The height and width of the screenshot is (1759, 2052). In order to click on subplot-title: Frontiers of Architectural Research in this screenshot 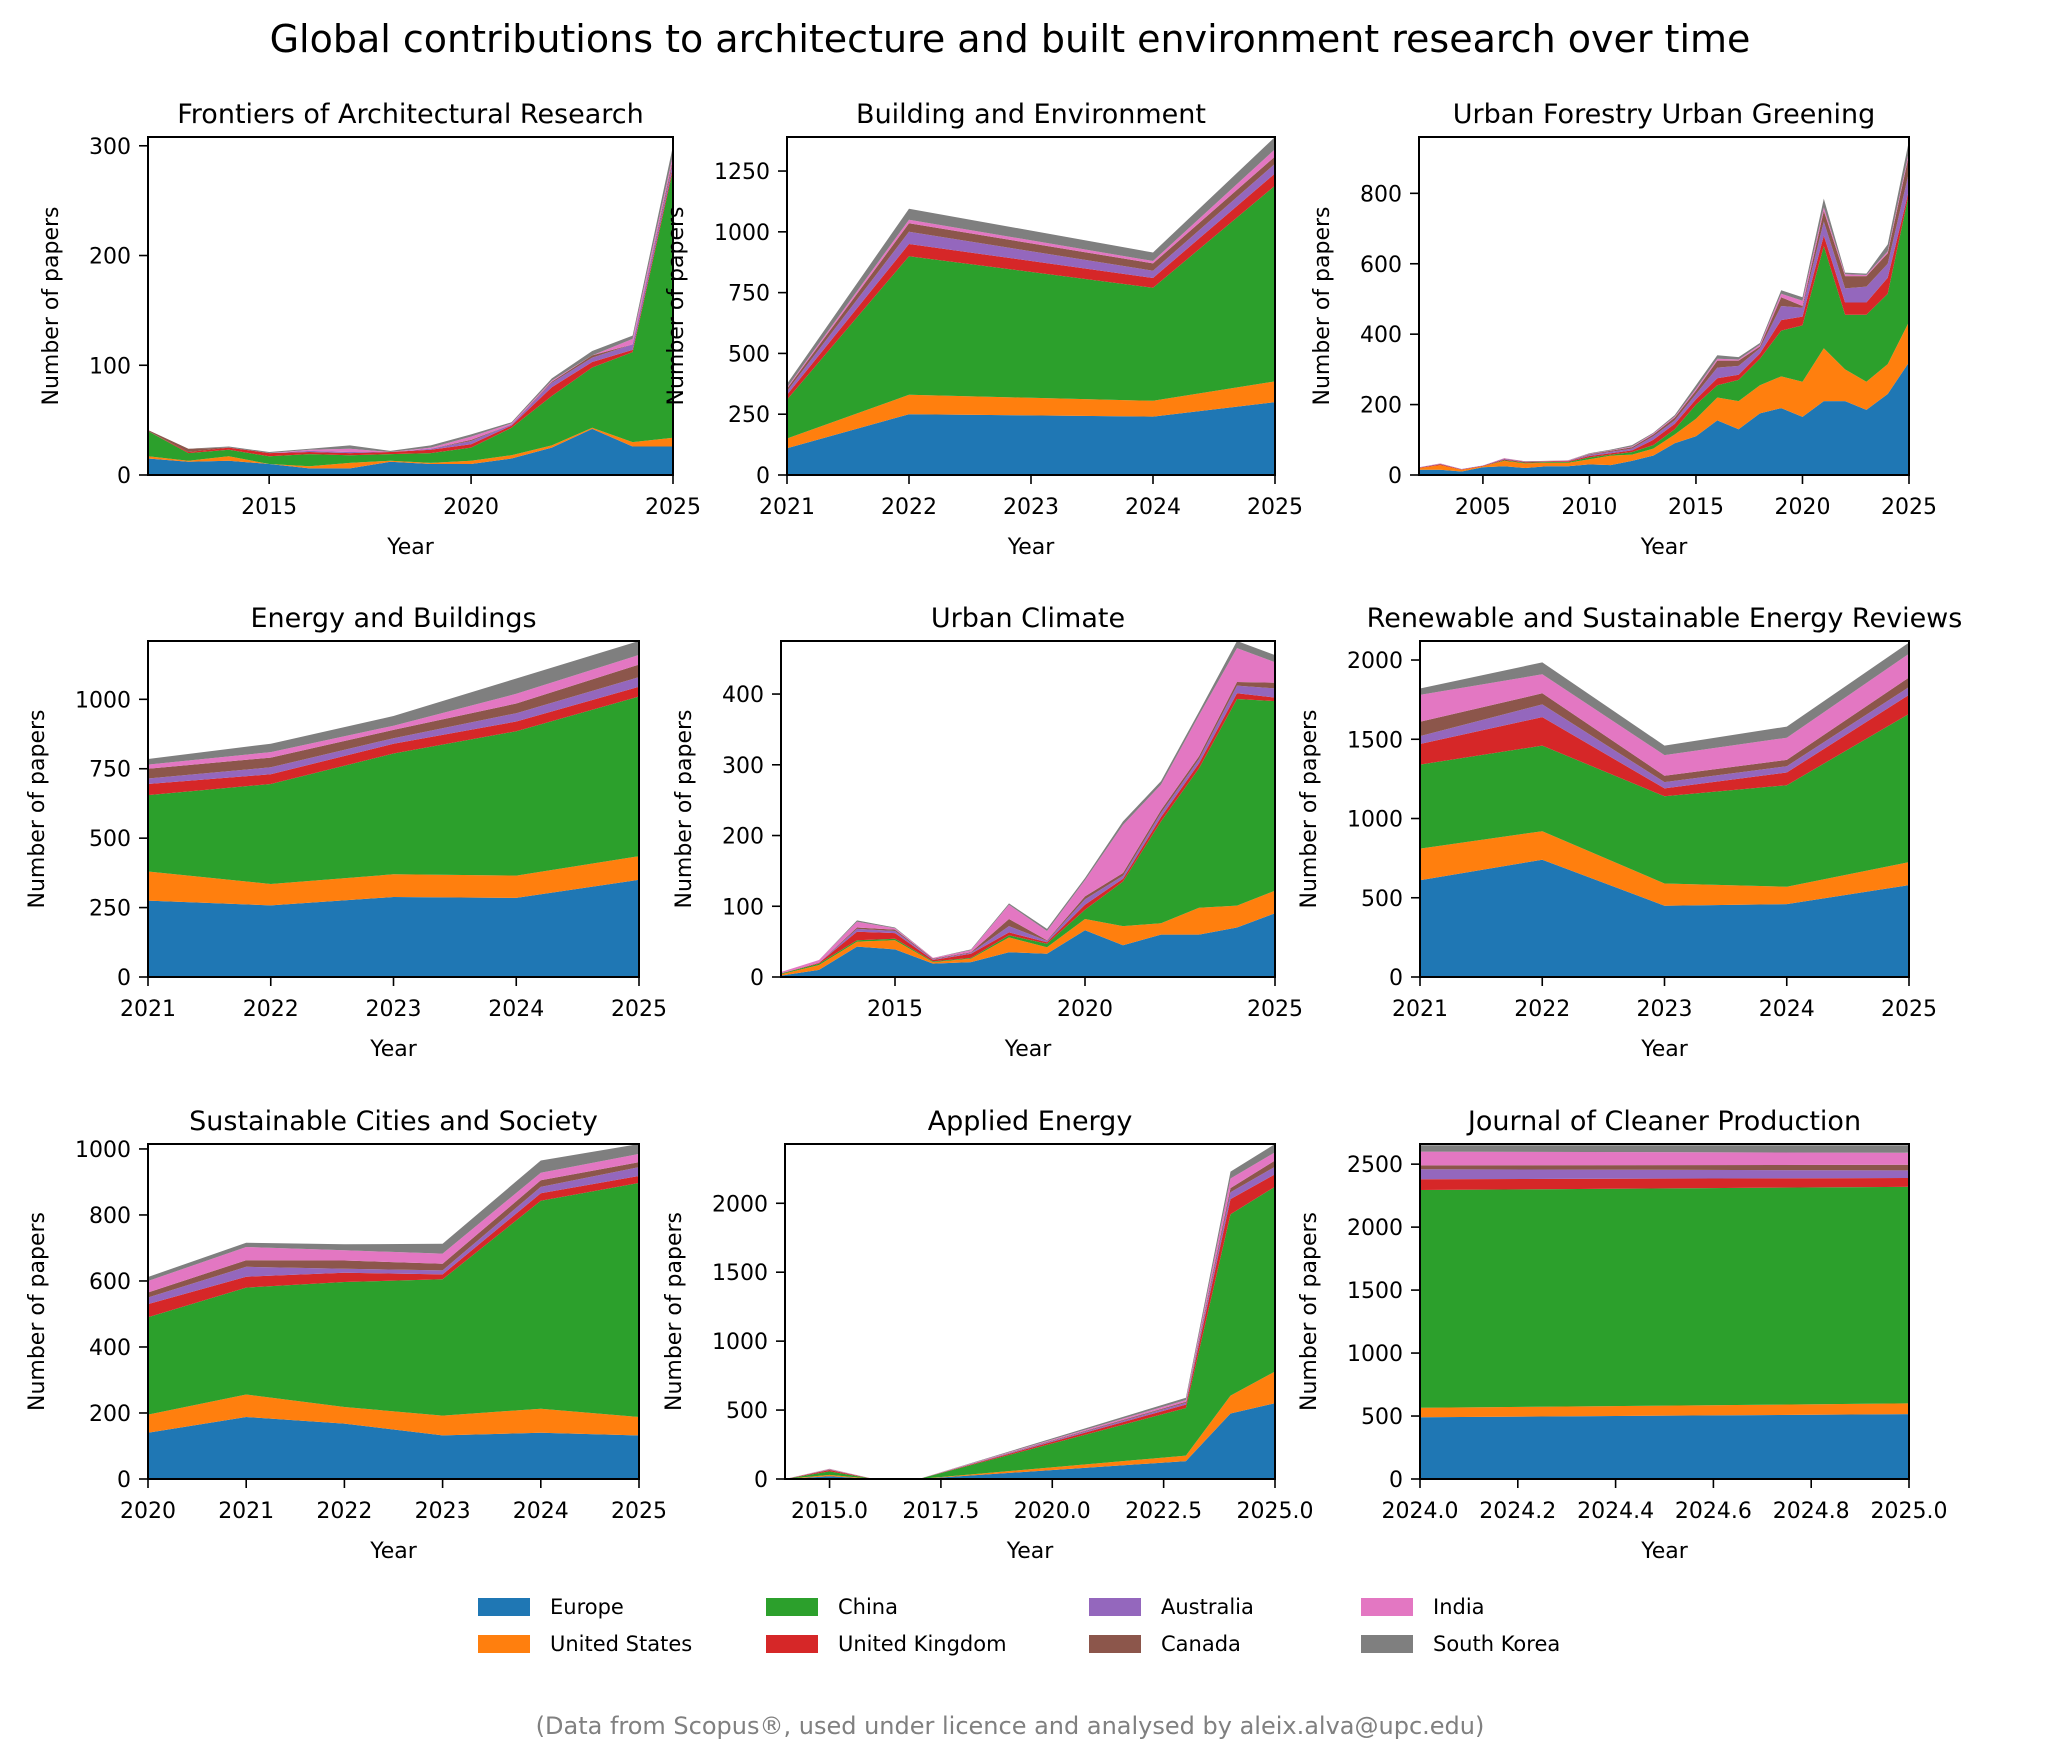, I will do `click(410, 114)`.